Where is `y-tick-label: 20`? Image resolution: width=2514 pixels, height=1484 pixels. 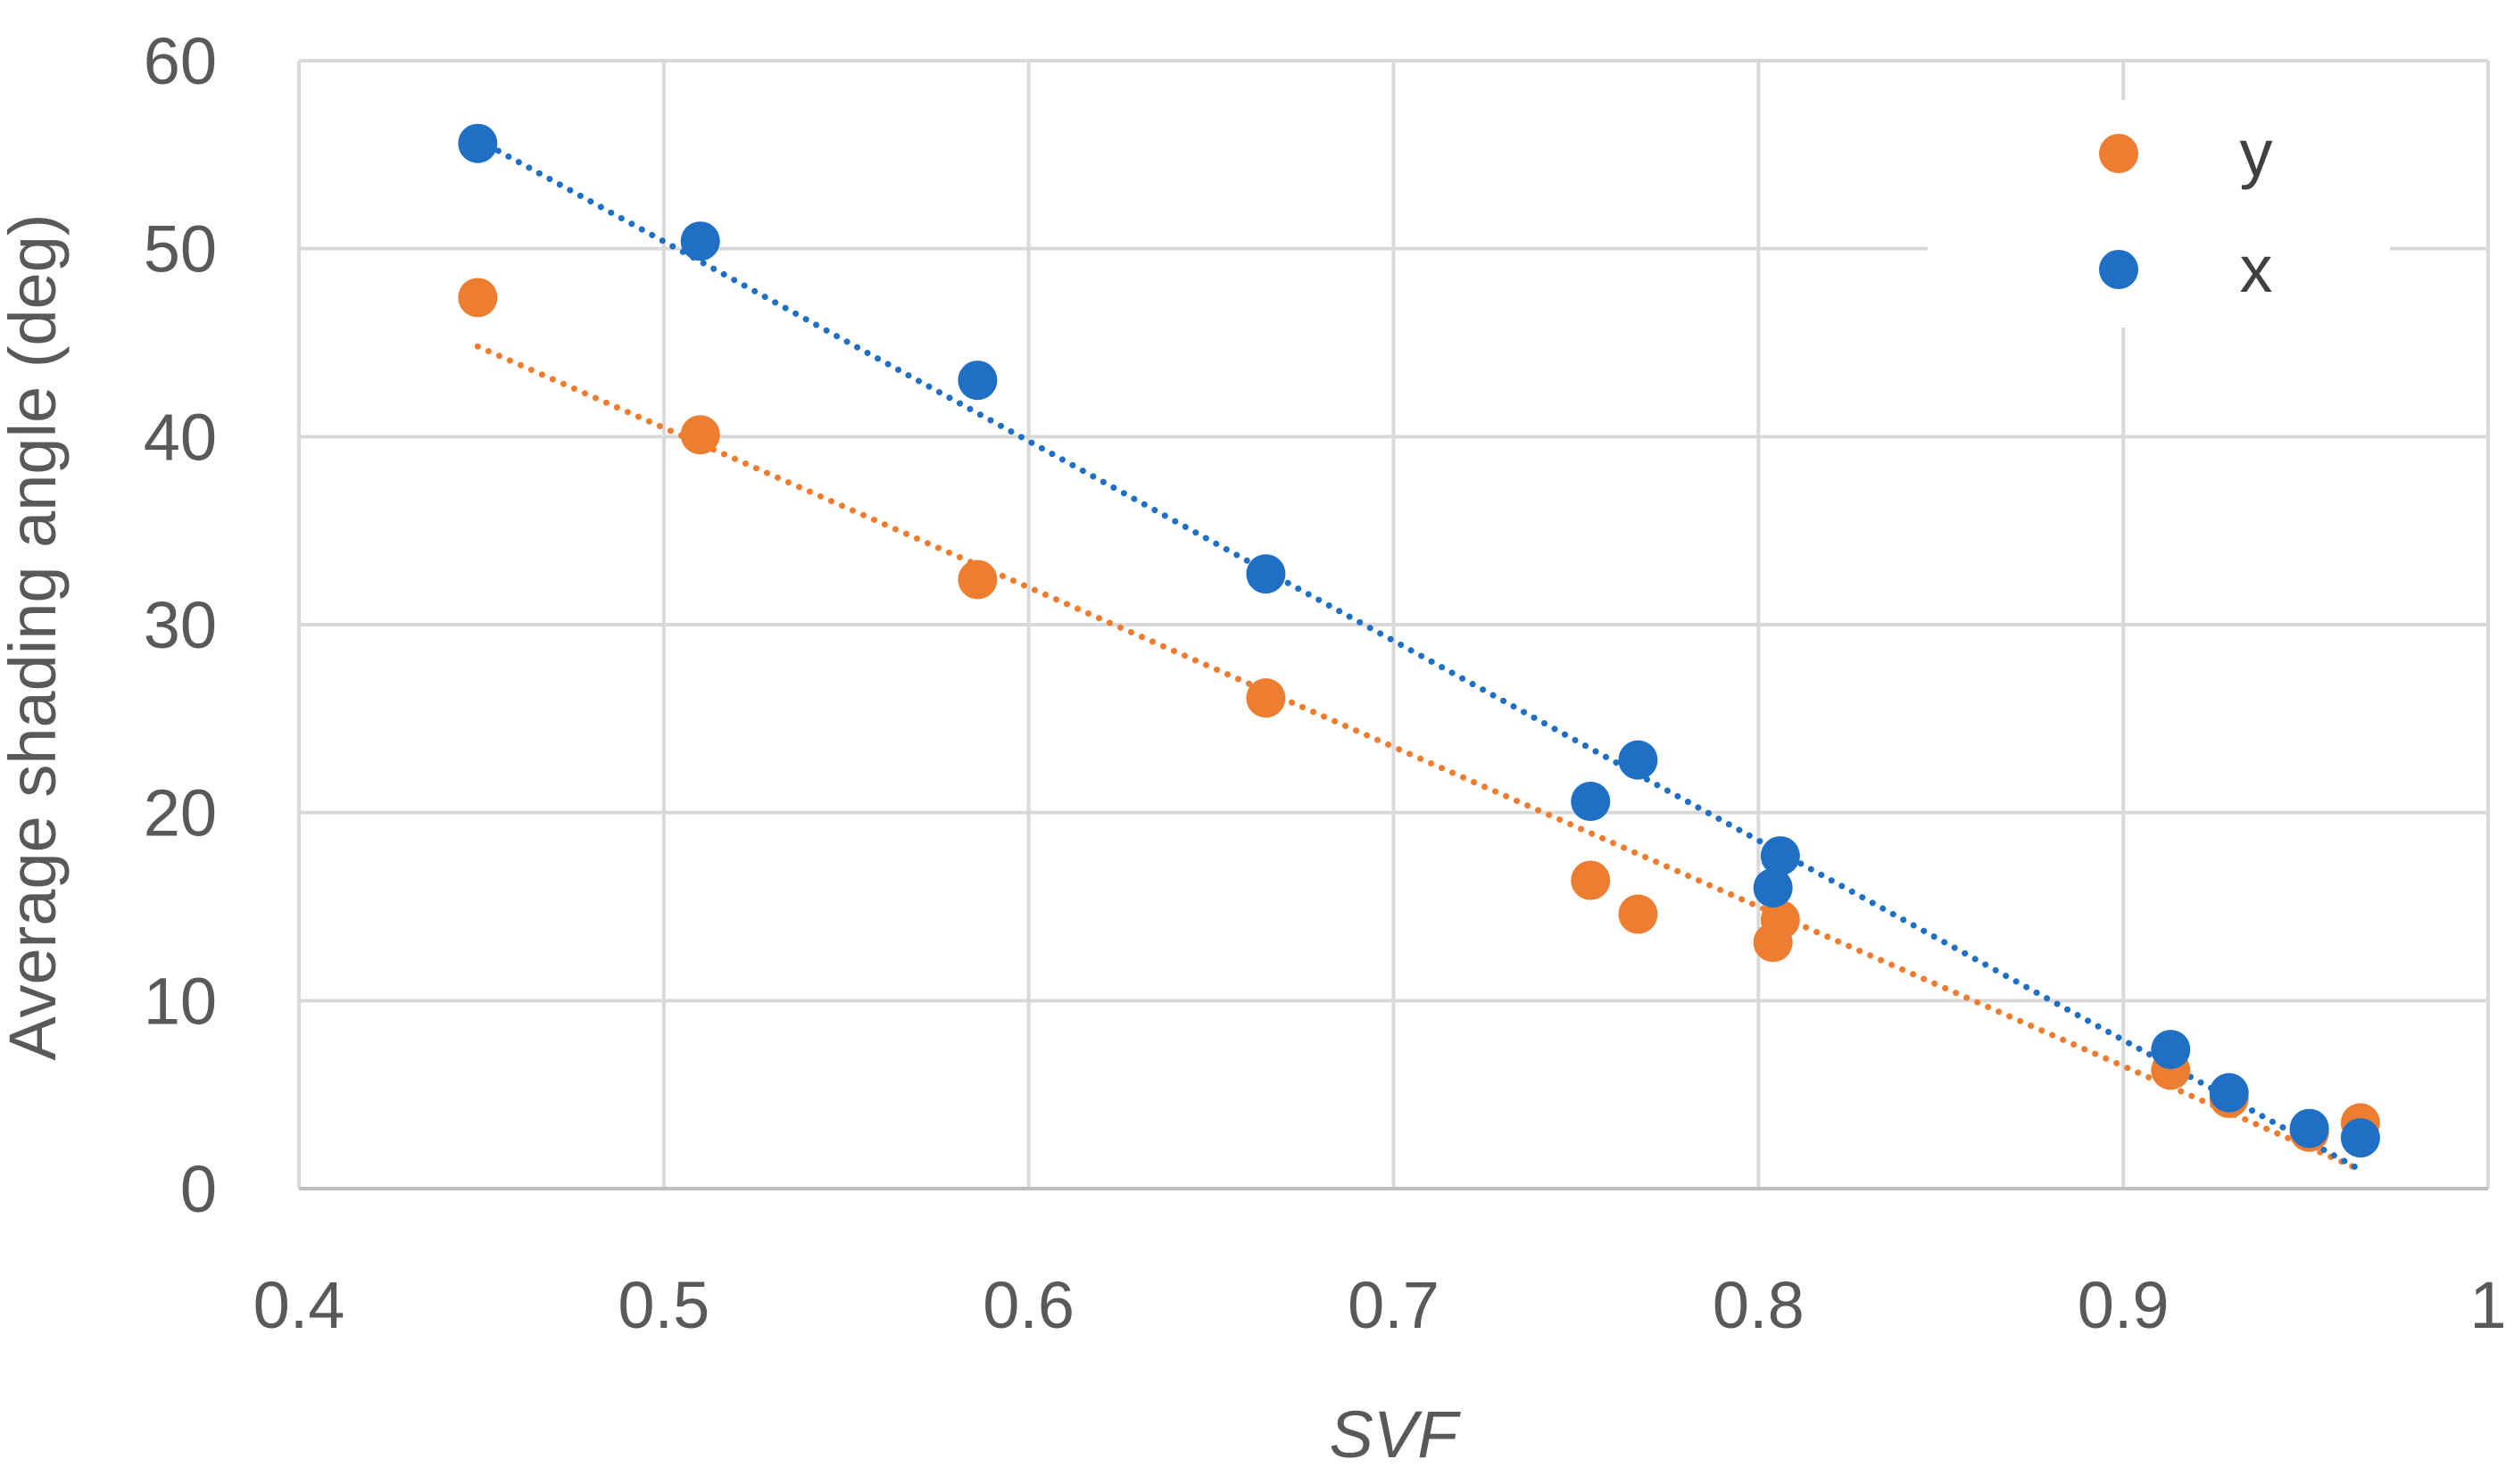
y-tick-label: 20 is located at coordinates (180, 813).